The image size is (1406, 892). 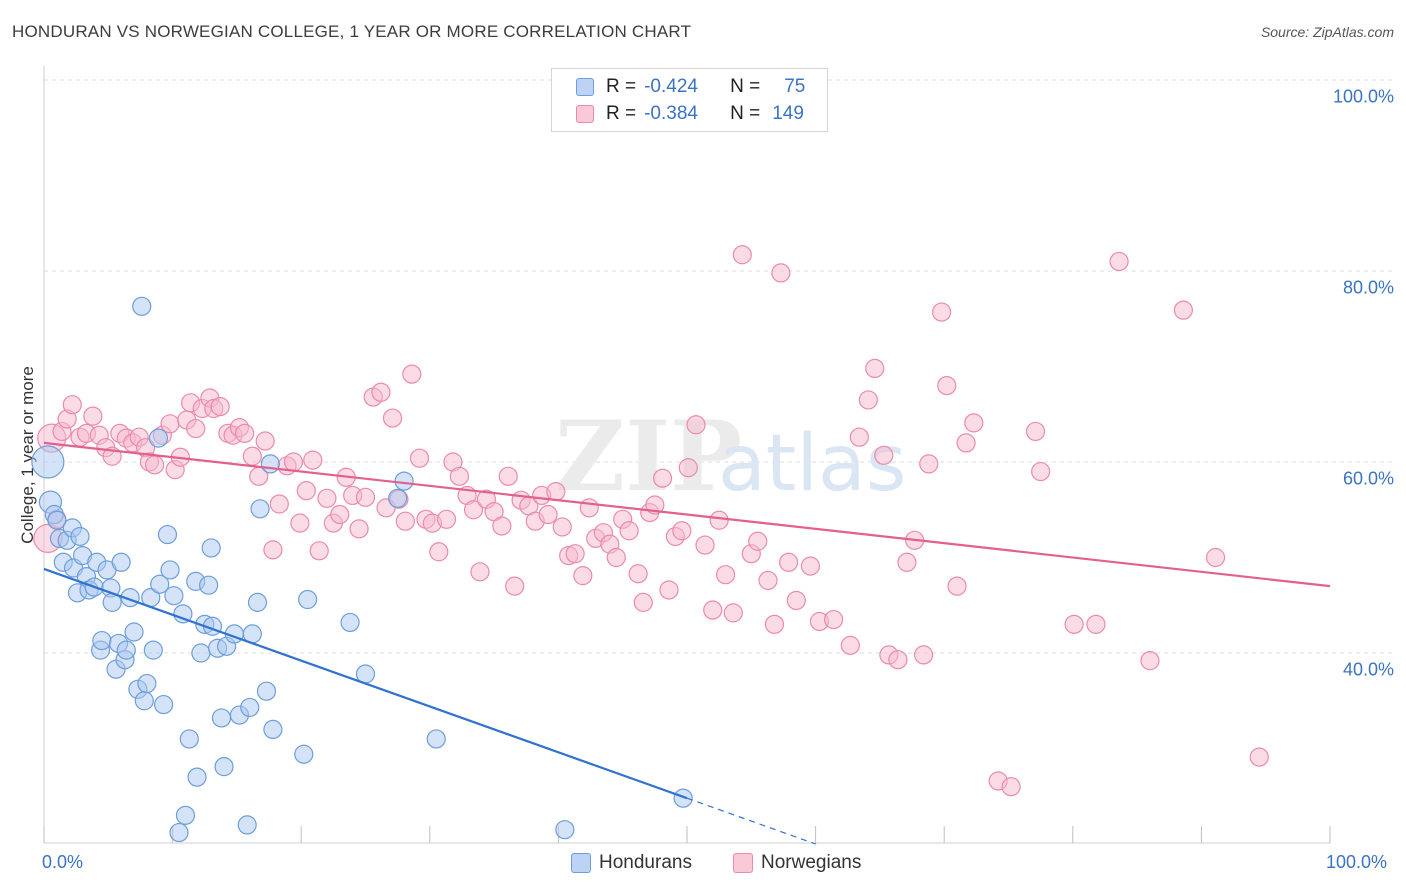 What do you see at coordinates (745, 86) in the screenshot?
I see `honduran-n-label: N =` at bounding box center [745, 86].